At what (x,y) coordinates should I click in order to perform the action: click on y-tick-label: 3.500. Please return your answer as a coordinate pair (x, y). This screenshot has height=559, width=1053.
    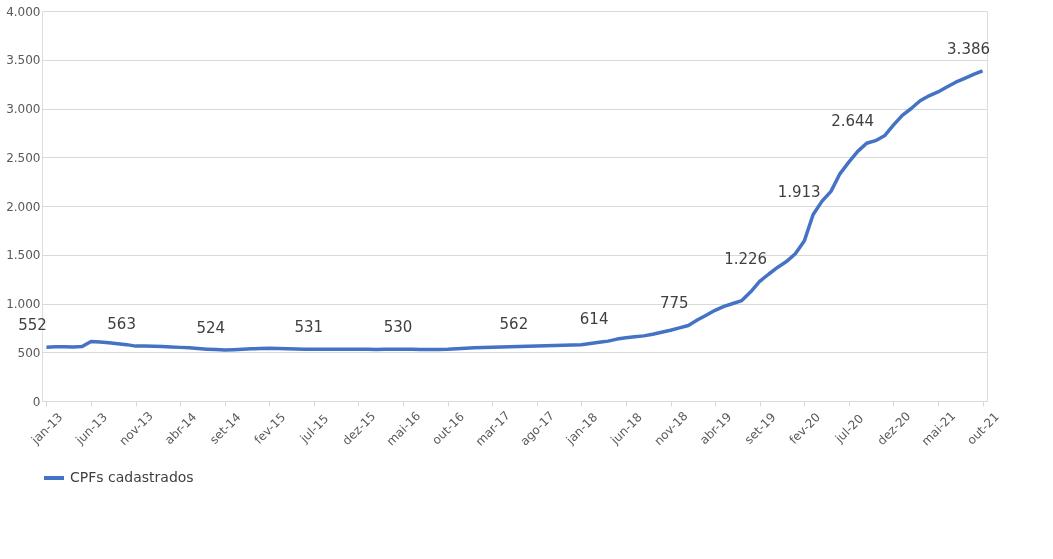
    Looking at the image, I should click on (23, 60).